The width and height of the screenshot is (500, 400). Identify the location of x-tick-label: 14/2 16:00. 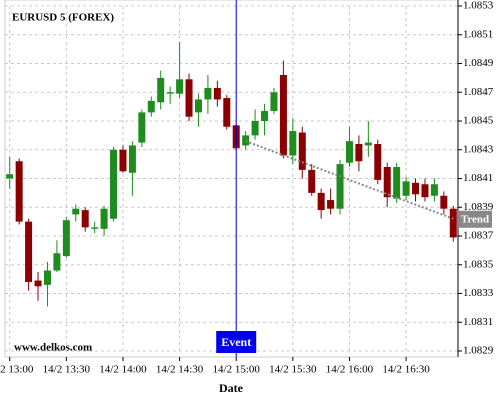
(350, 370).